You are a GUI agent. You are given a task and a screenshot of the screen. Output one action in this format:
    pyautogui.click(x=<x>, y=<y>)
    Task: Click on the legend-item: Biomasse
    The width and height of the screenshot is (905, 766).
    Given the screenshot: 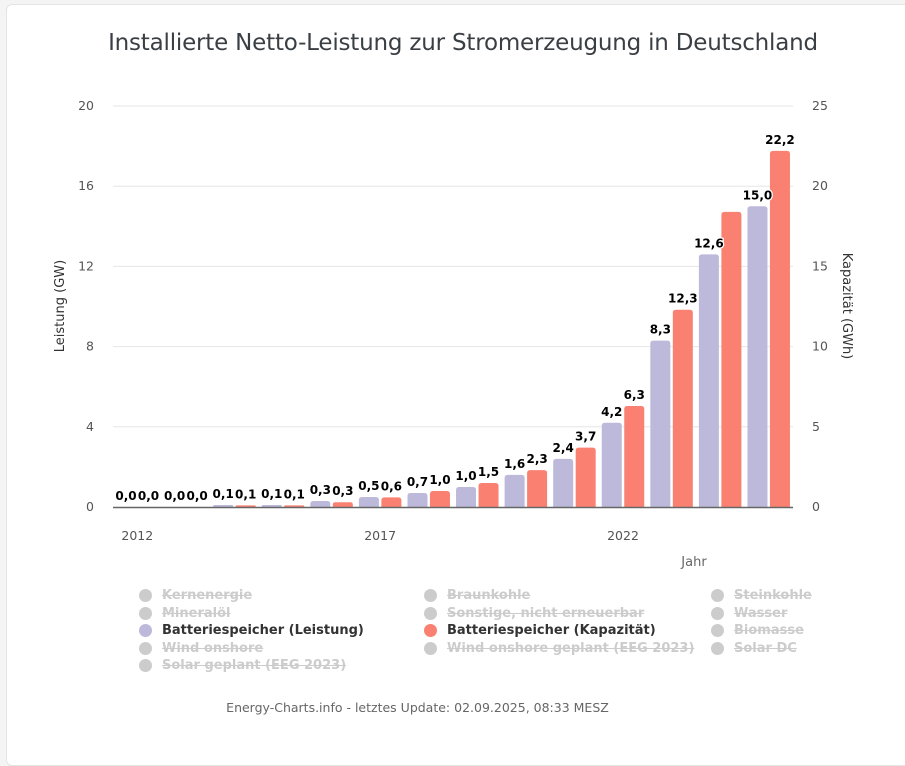 What is the action you would take?
    pyautogui.click(x=757, y=630)
    